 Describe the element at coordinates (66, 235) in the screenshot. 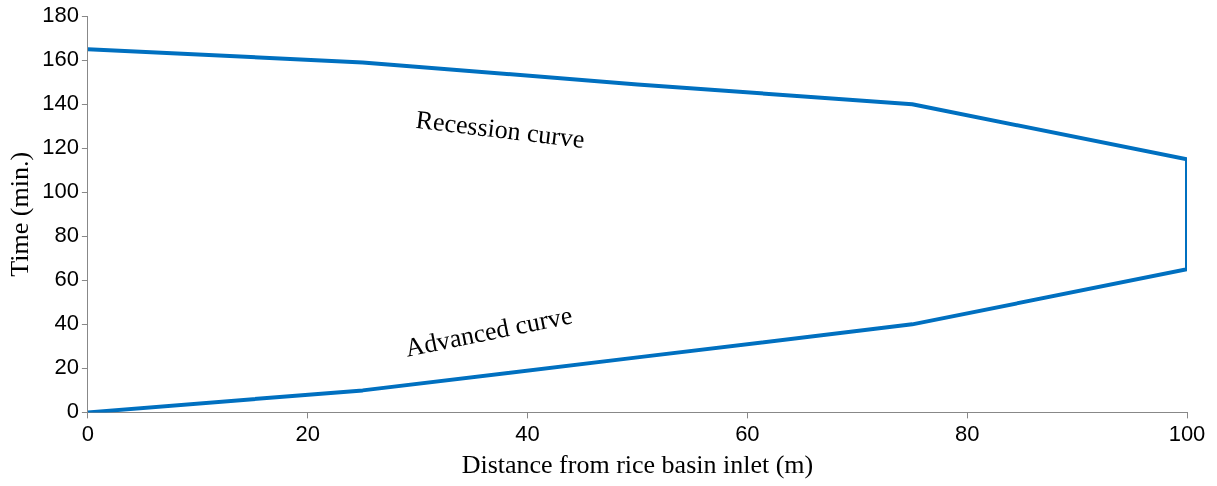

I see `y-tick-label: 80` at that location.